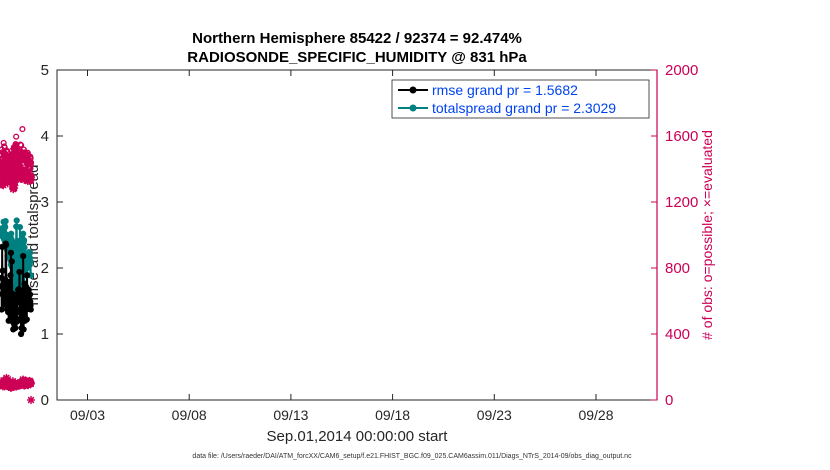  I want to click on legend-spread-label: totalspread grand pr = 2.3029, so click(524, 108).